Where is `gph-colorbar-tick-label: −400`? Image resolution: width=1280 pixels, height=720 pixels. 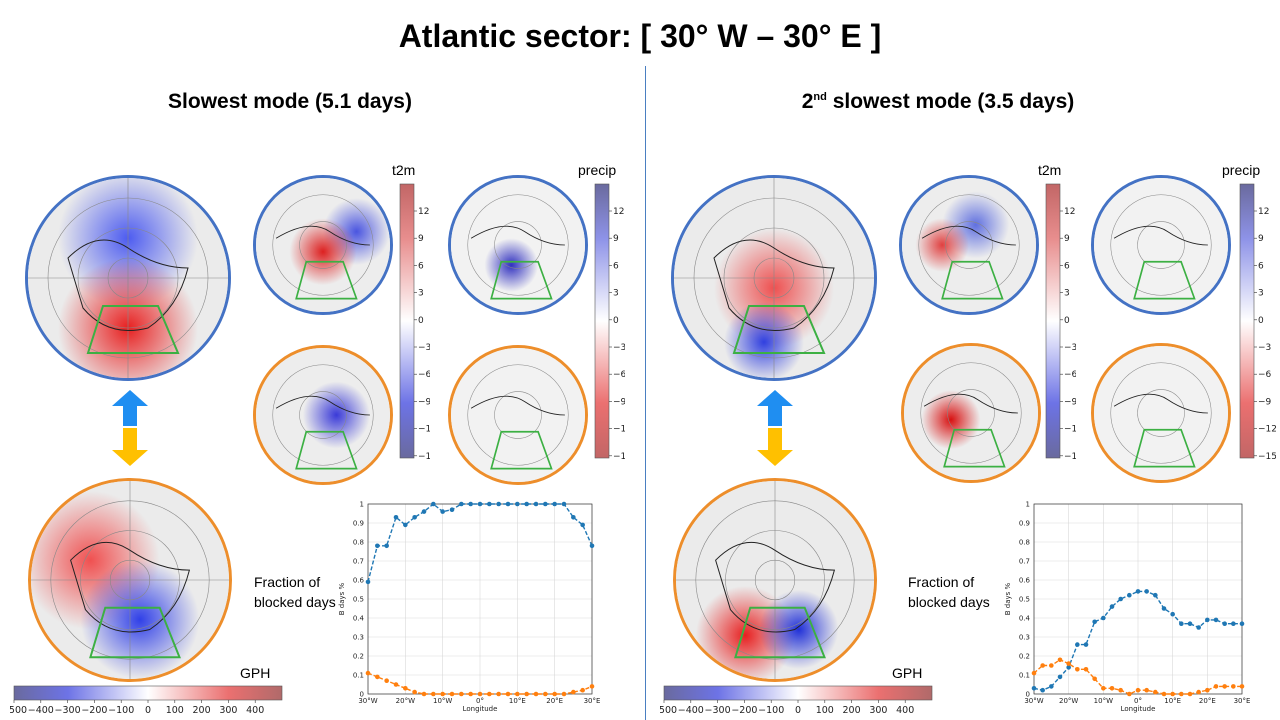 gph-colorbar-tick-label: −400 is located at coordinates (691, 710).